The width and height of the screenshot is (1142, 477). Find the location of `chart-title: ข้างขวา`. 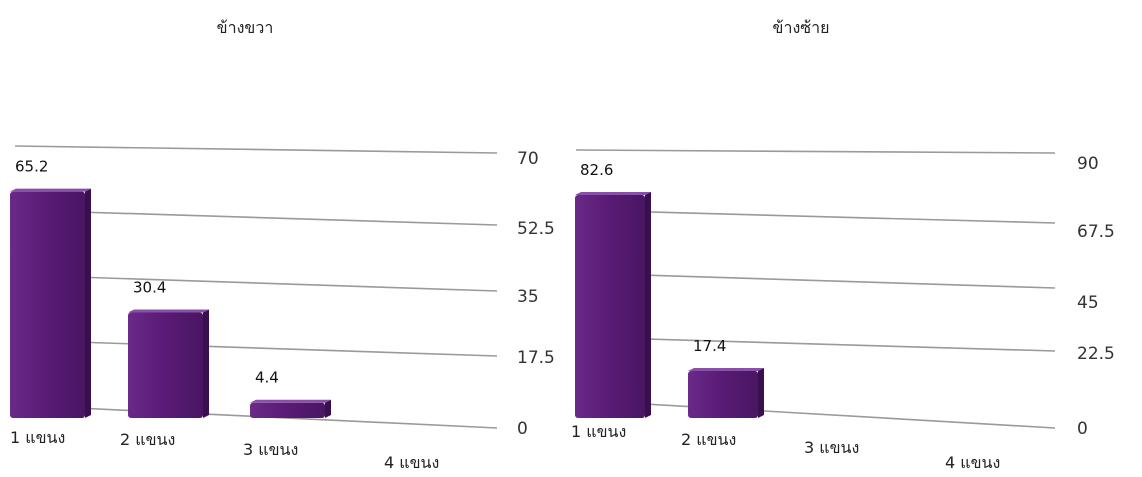

chart-title: ข้างขวา is located at coordinates (245, 27).